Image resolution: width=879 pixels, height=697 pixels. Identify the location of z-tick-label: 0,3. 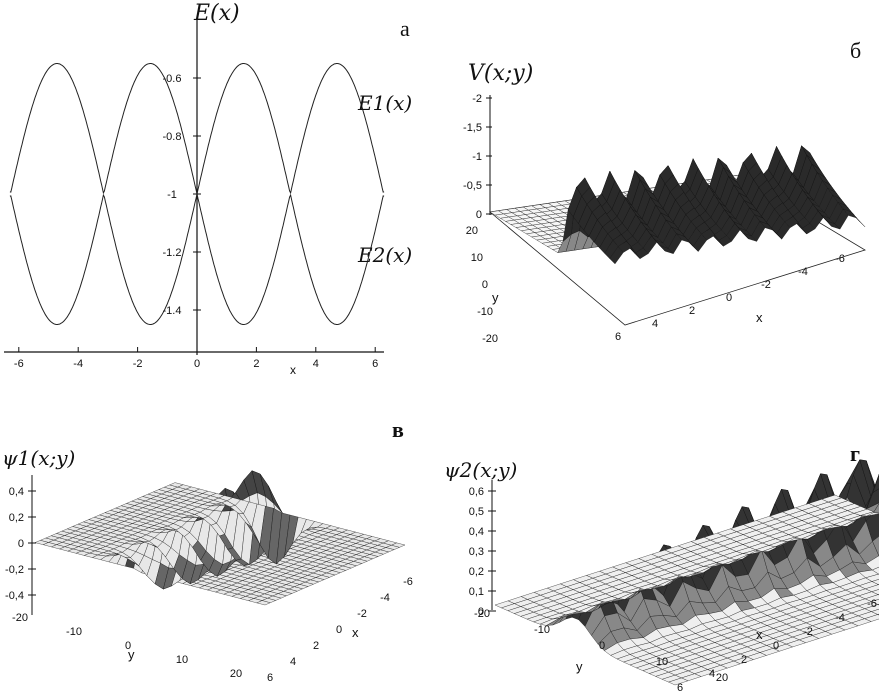
(476, 552).